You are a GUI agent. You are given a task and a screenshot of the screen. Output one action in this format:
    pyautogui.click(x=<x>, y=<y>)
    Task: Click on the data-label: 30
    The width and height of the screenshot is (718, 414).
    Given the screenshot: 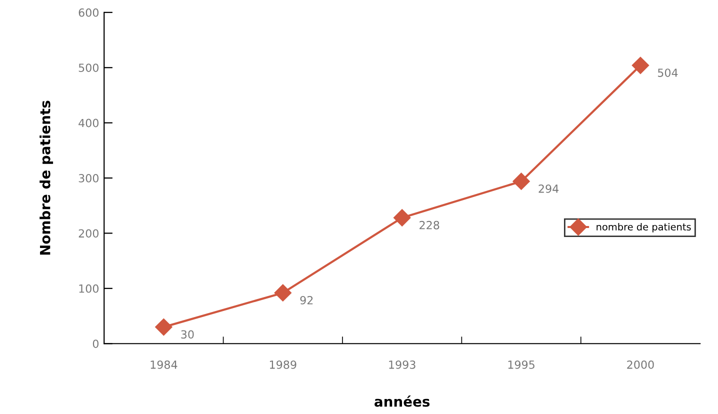 What is the action you would take?
    pyautogui.click(x=187, y=334)
    